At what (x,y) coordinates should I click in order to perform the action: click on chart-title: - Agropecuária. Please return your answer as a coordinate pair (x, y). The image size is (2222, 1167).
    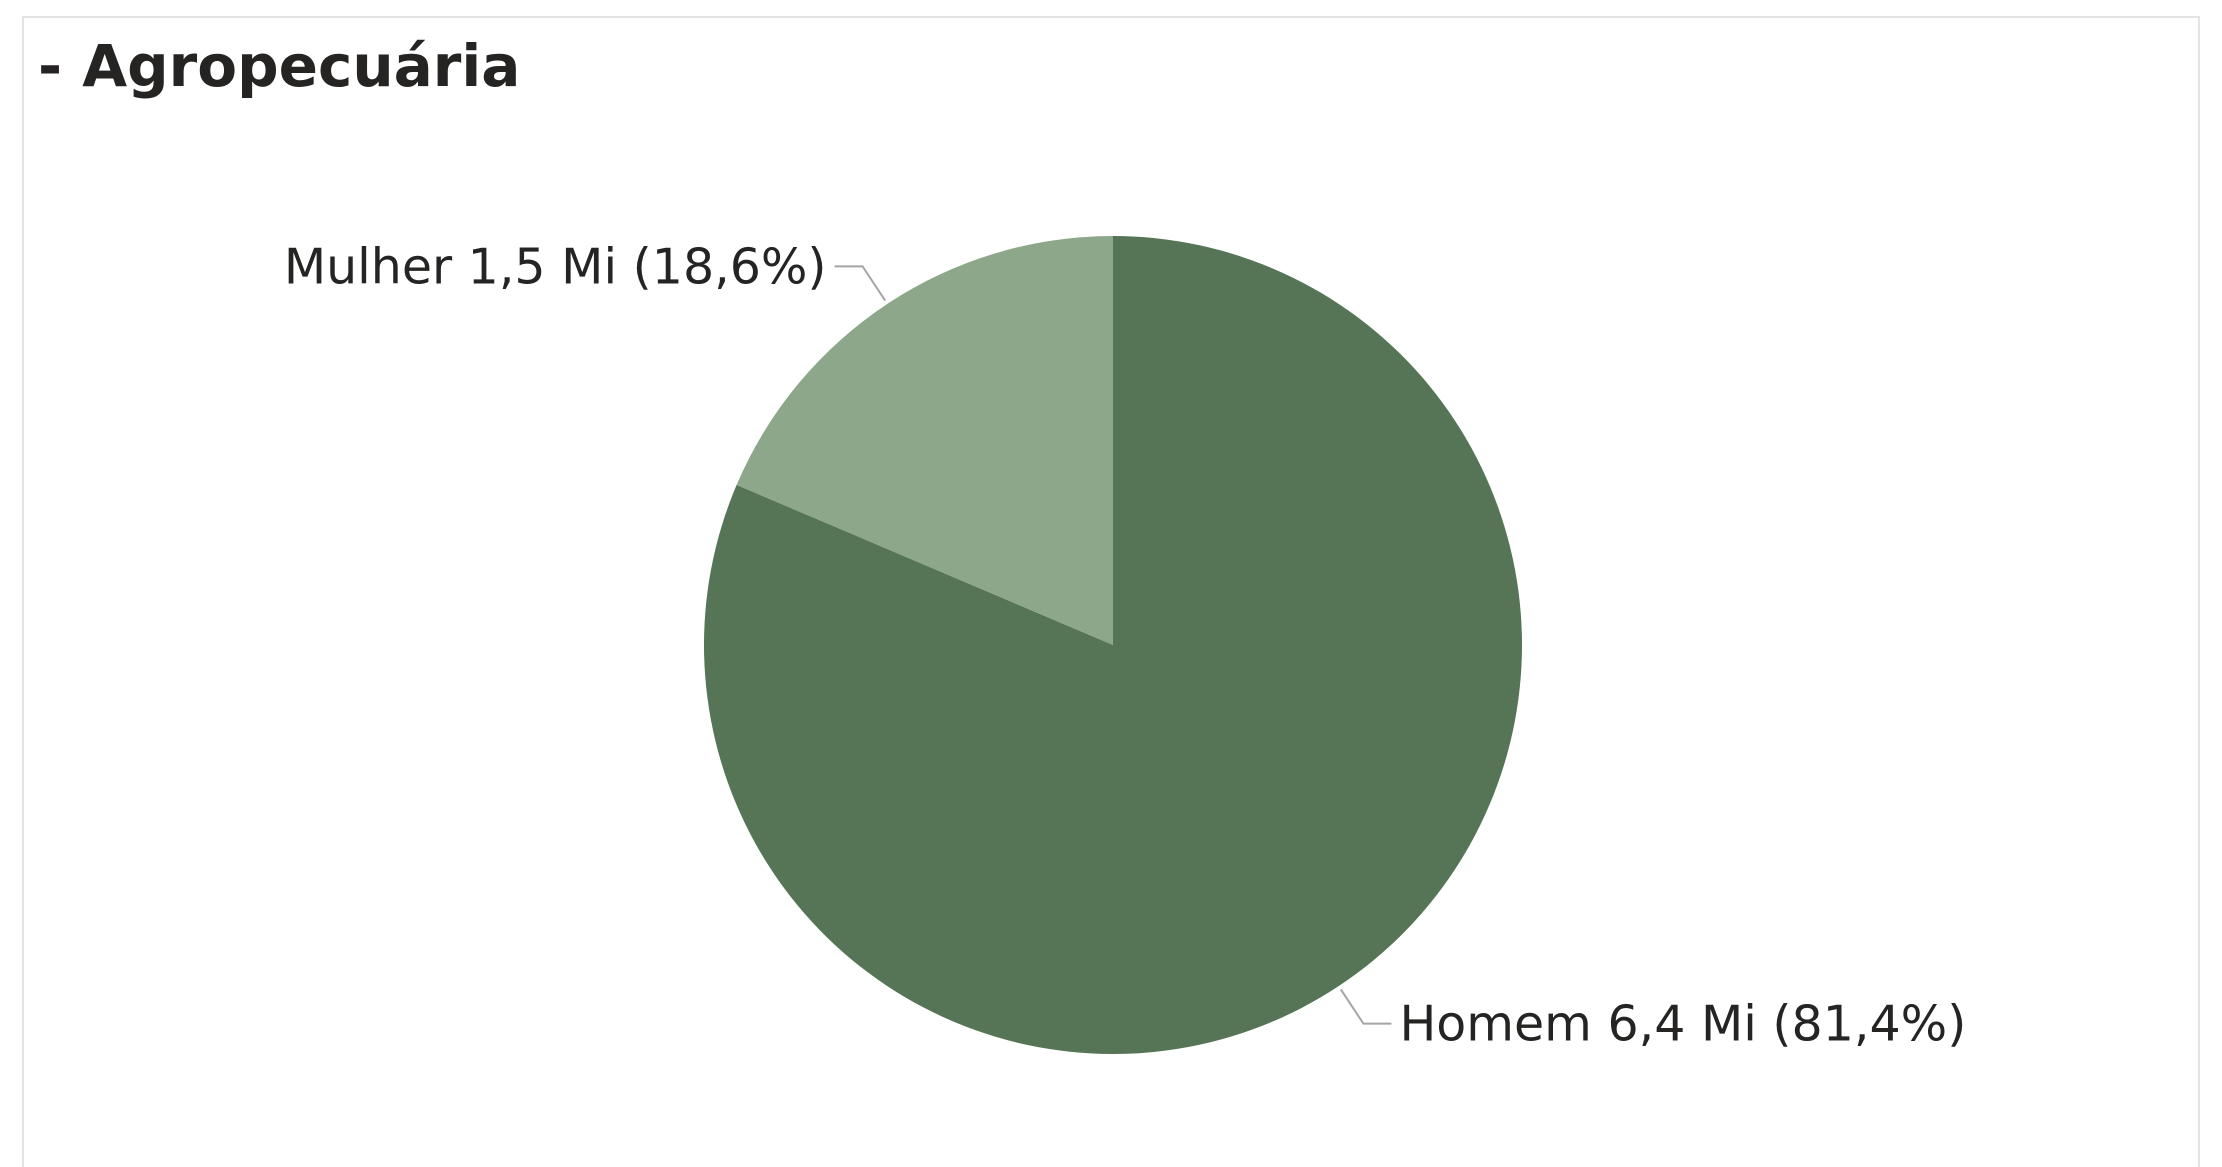
    Looking at the image, I should click on (279, 66).